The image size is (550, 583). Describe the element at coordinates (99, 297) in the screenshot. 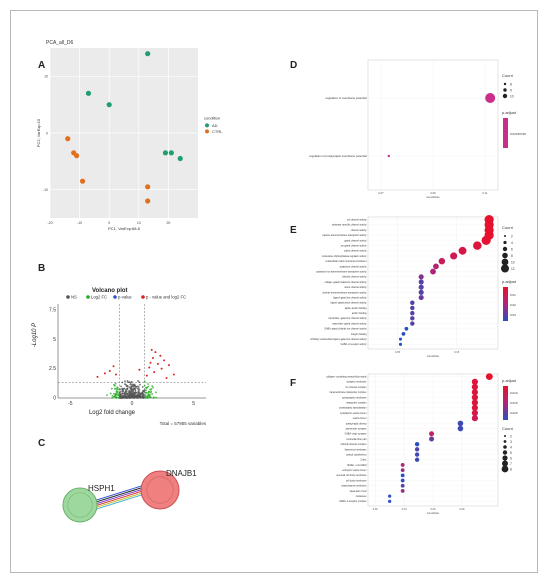

I see `volcano-legend-label: Log2 FC` at that location.